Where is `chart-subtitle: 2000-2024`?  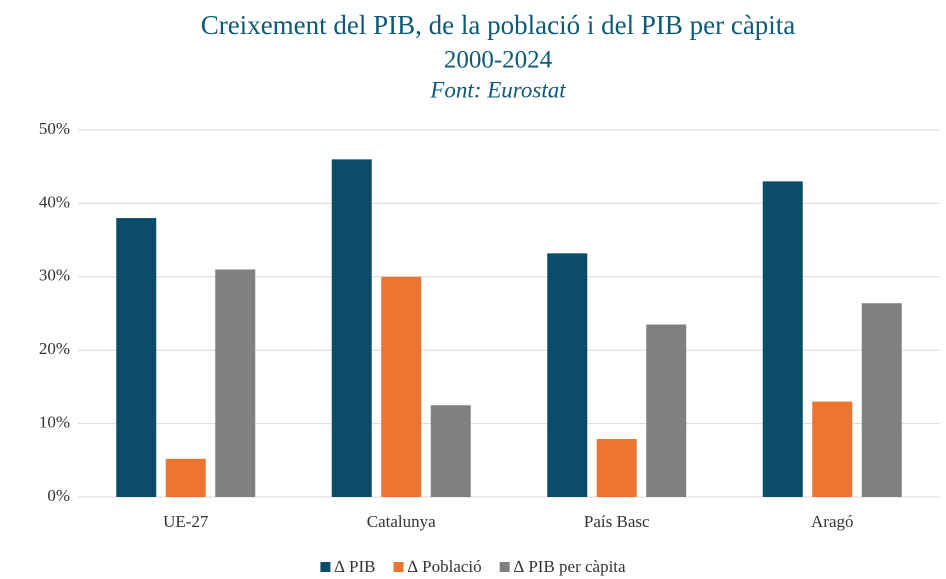 chart-subtitle: 2000-2024 is located at coordinates (498, 60).